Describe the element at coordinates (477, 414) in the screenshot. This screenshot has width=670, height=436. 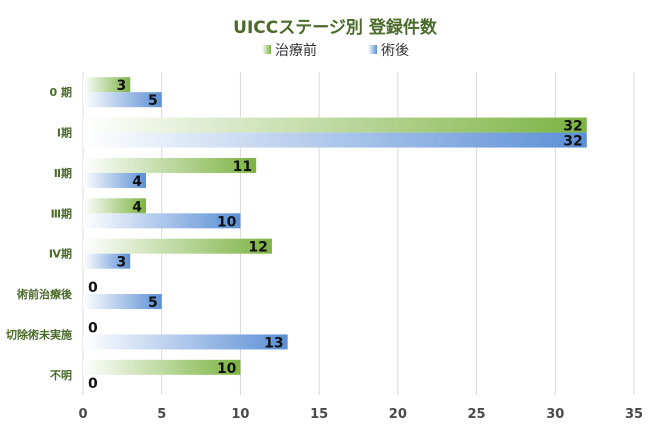
I see `x-tick-label-5: 25` at that location.